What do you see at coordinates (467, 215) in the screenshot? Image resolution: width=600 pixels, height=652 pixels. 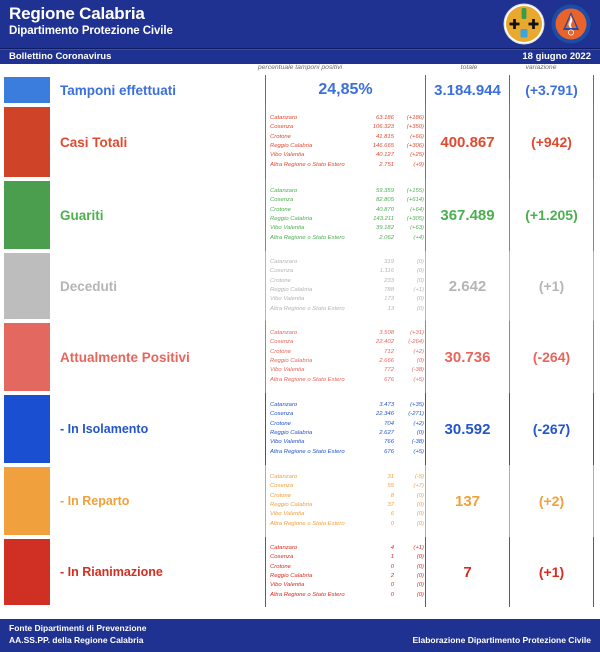 I see `total-value-guariti: 367.489` at bounding box center [467, 215].